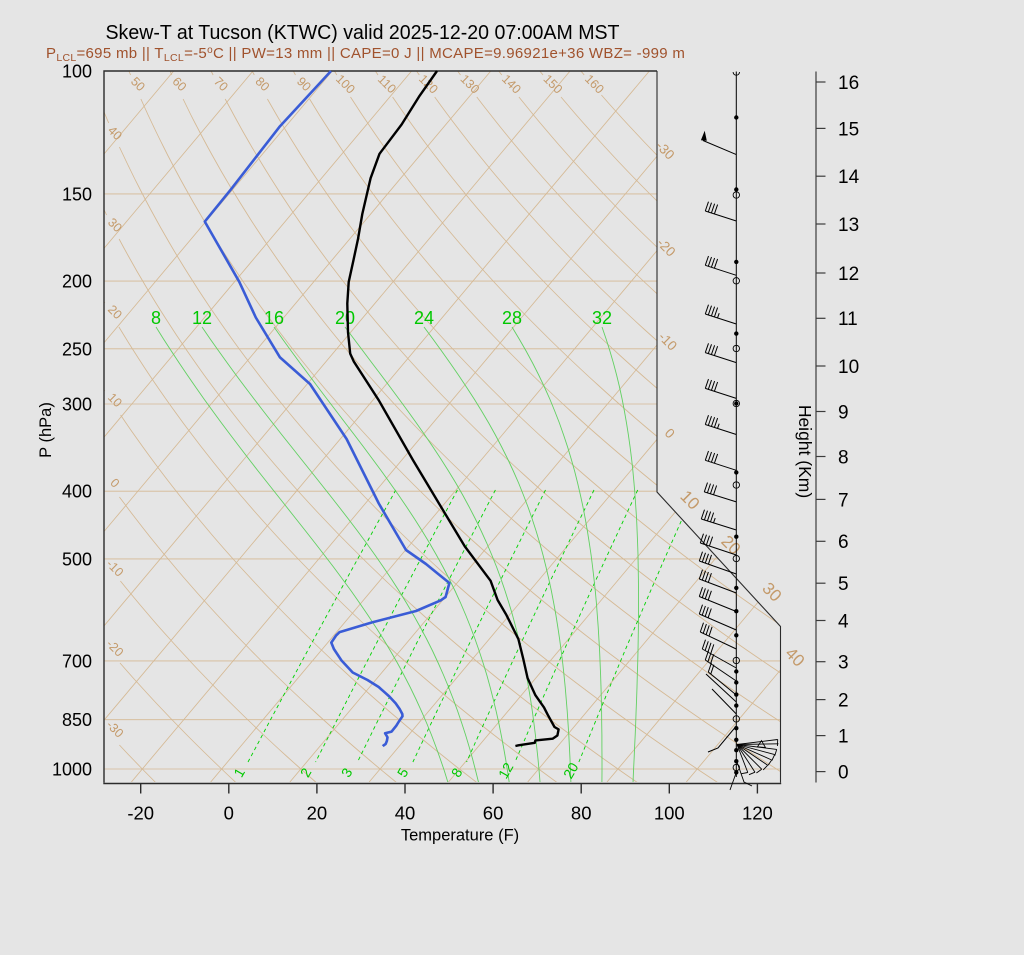 The image size is (1024, 955). What do you see at coordinates (849, 177) in the screenshot?
I see `svg-text: 14` at bounding box center [849, 177].